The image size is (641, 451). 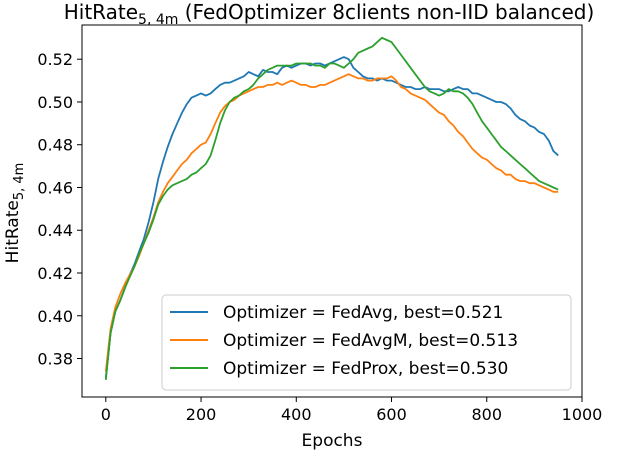 I want to click on y-axis-label: HitRate5, 4m, so click(x=15, y=213).